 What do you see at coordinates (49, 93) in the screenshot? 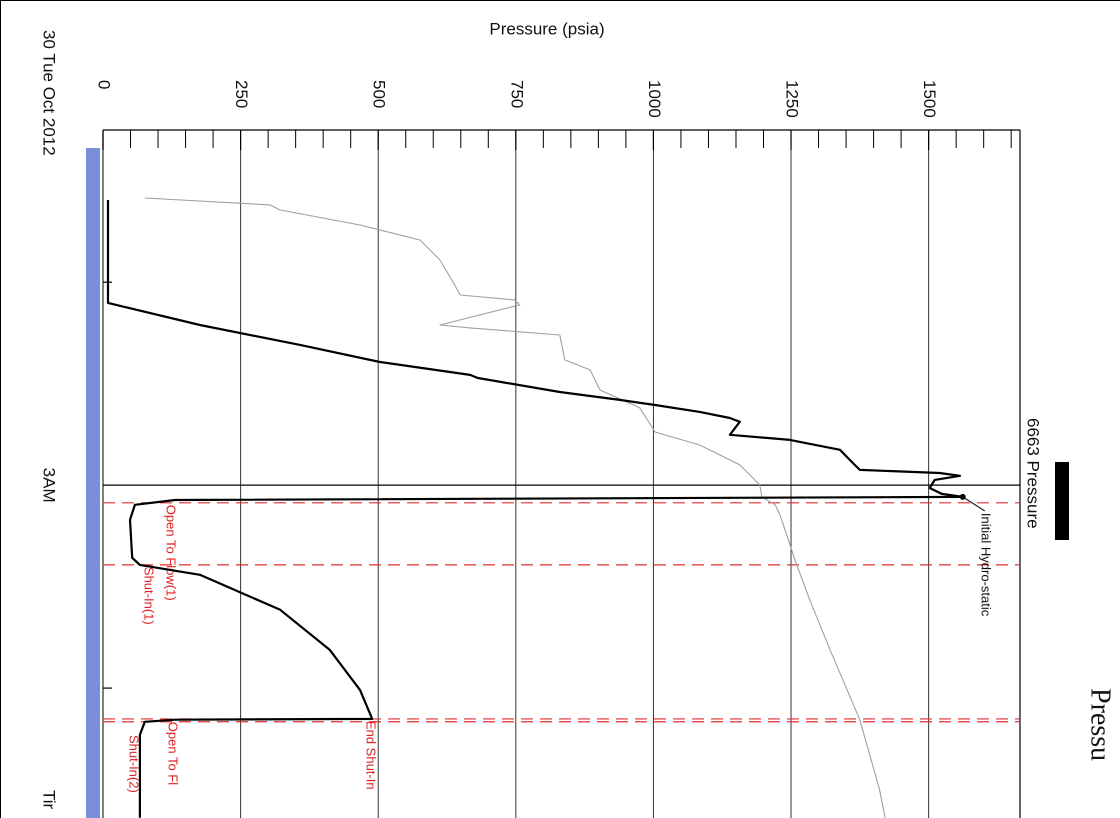
I see `date-label: 30 Tue Oct 2012` at bounding box center [49, 93].